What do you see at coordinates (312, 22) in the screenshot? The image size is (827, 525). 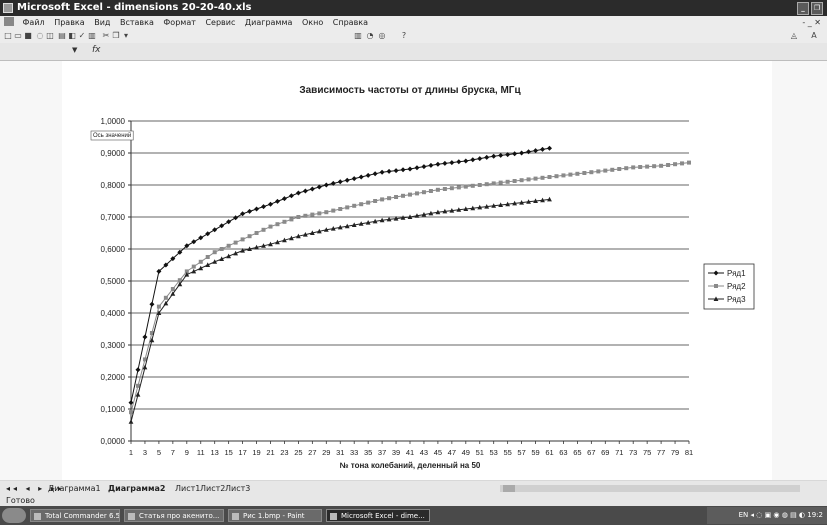 I see `menu-window: Окно` at bounding box center [312, 22].